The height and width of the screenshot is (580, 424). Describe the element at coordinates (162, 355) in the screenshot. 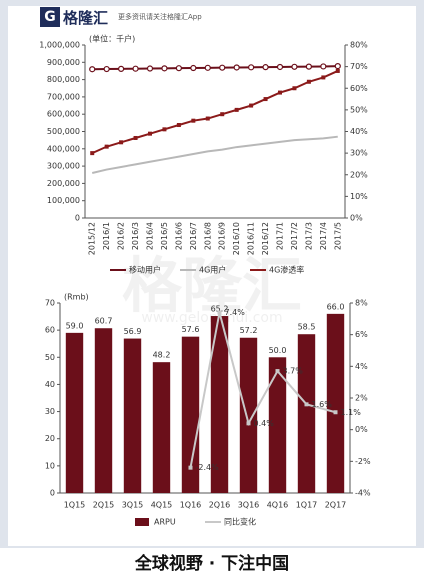

I see `bar-label: 48.2` at that location.